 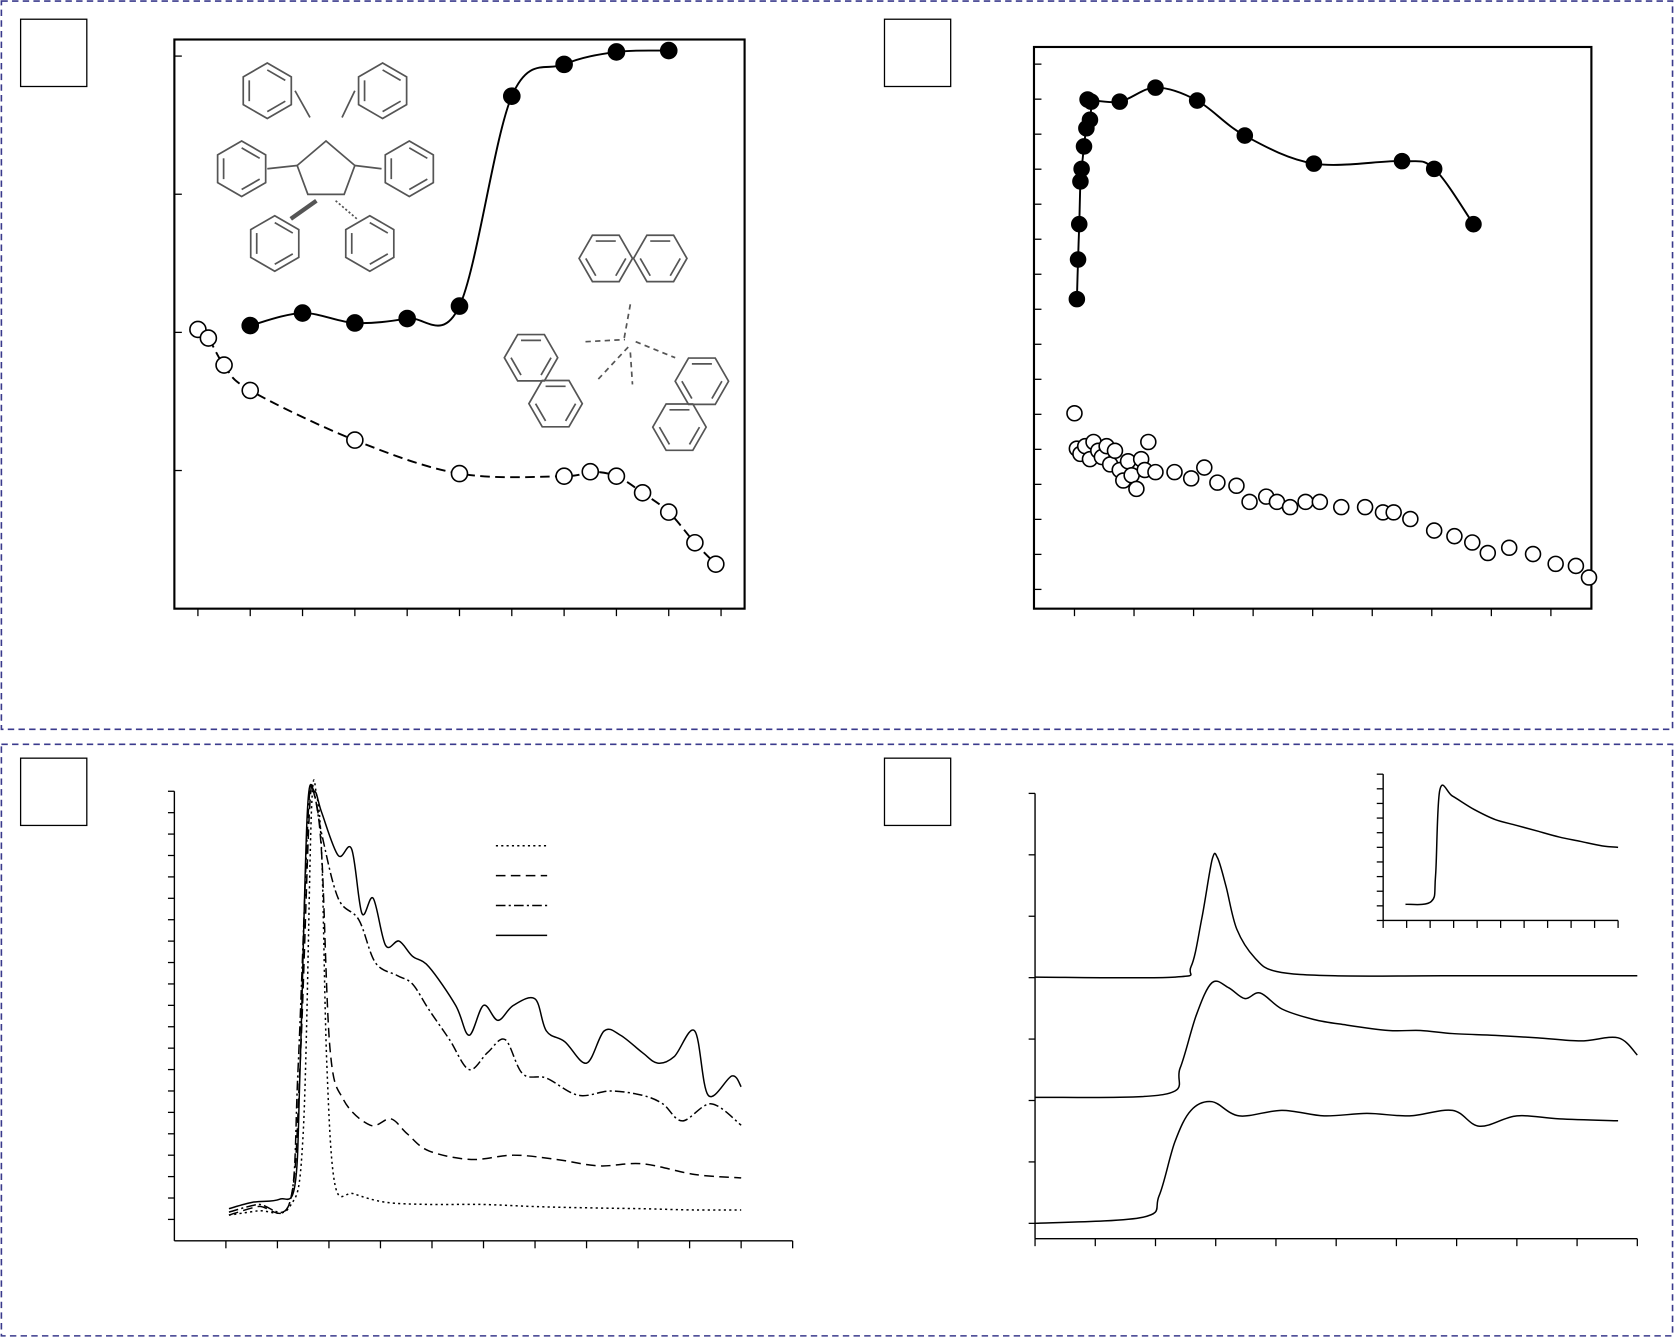 What do you see at coordinates (473, 257) in the screenshot?
I see `molecule-structures` at bounding box center [473, 257].